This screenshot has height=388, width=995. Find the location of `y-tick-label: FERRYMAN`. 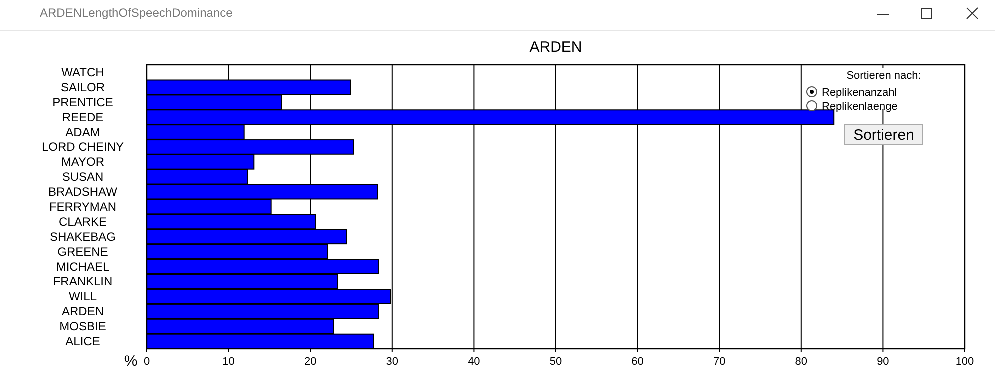

y-tick-label: FERRYMAN is located at coordinates (83, 207).